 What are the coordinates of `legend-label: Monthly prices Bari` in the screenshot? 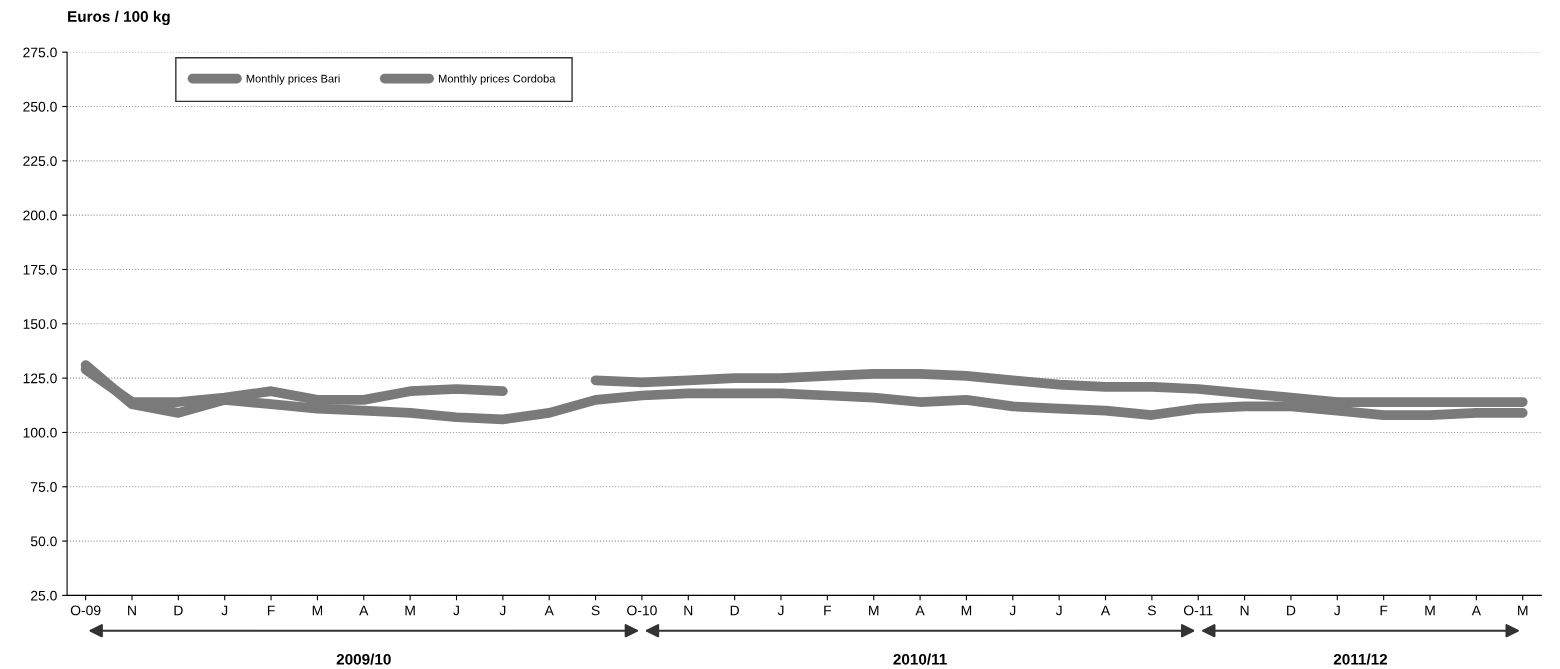 It's located at (293, 79).